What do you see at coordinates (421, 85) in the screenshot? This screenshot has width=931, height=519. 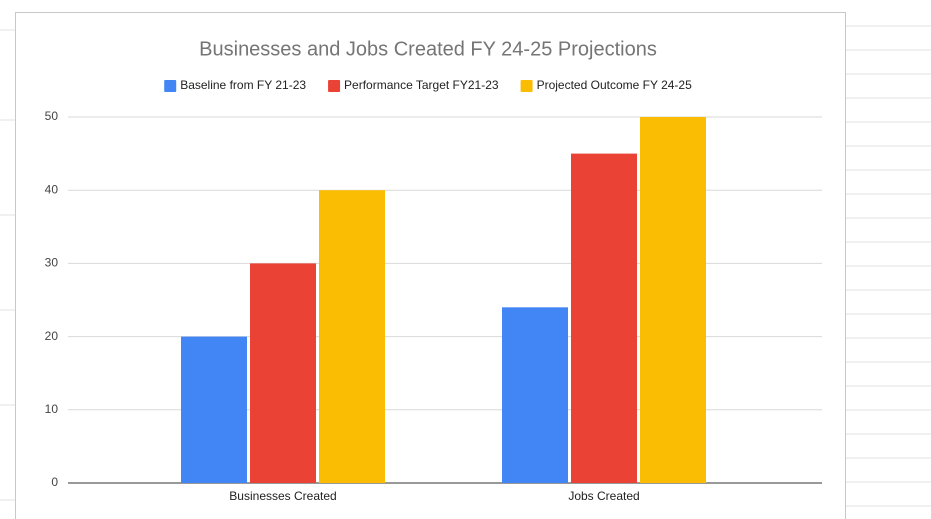 I see `legend-label: Performance Target FY21-23` at bounding box center [421, 85].